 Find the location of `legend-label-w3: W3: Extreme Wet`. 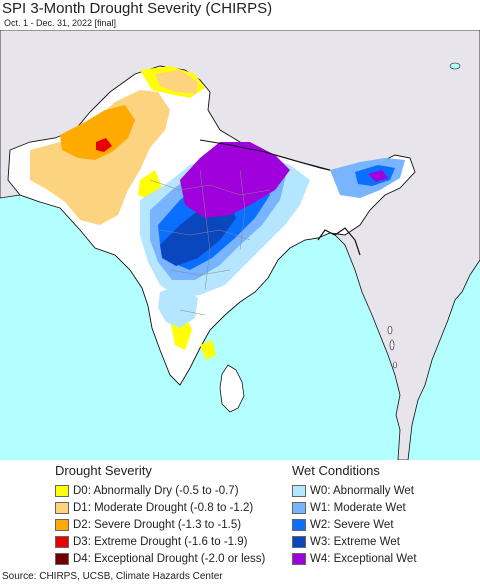

legend-label-w3: W3: Extreme Wet is located at coordinates (355, 542).